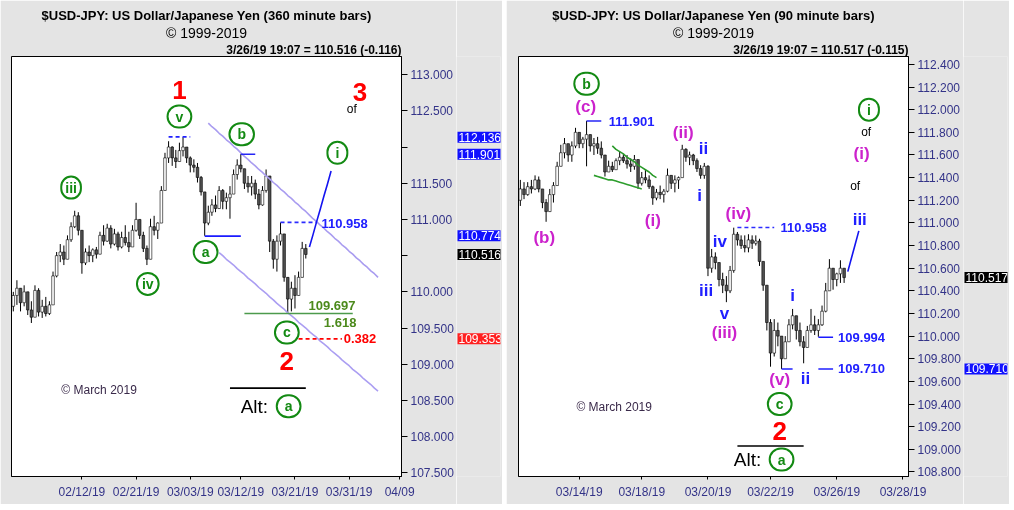 The height and width of the screenshot is (510, 1014). What do you see at coordinates (939, 110) in the screenshot?
I see `y-tick-label: 112.000` at bounding box center [939, 110].